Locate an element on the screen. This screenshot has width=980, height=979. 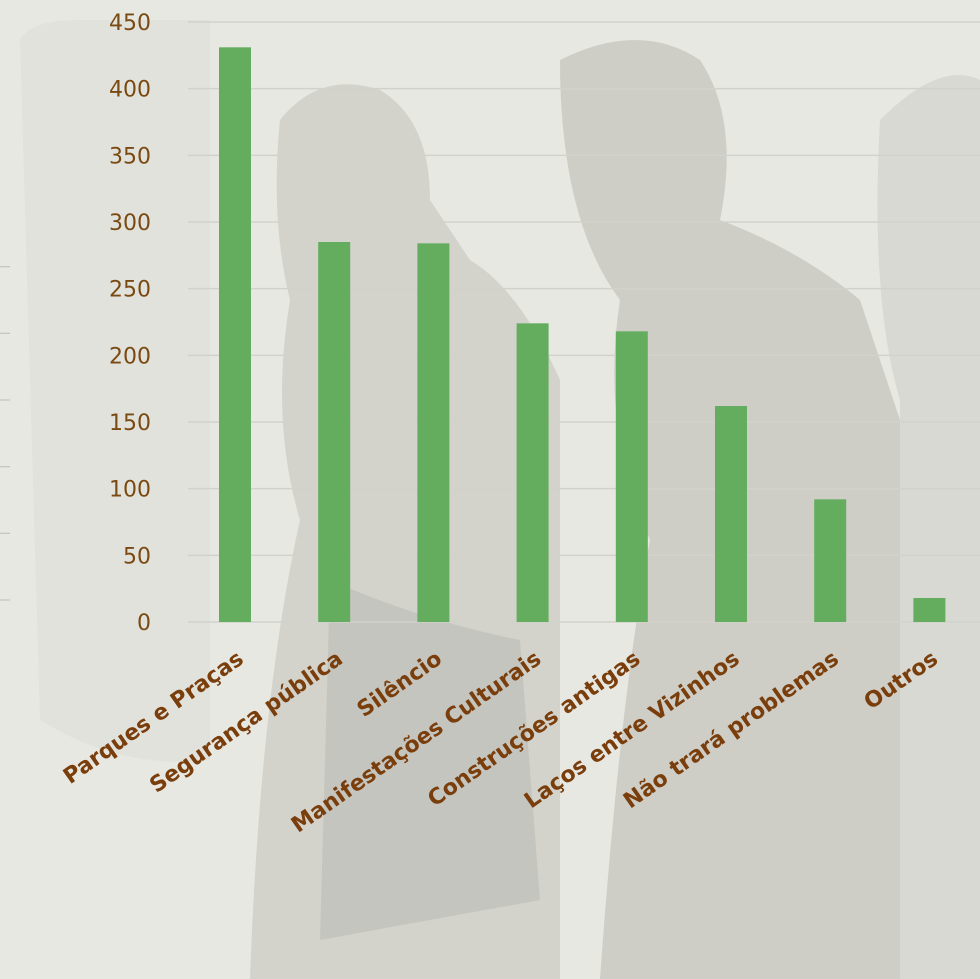
y-tick-label: 450 is located at coordinates (130, 23).